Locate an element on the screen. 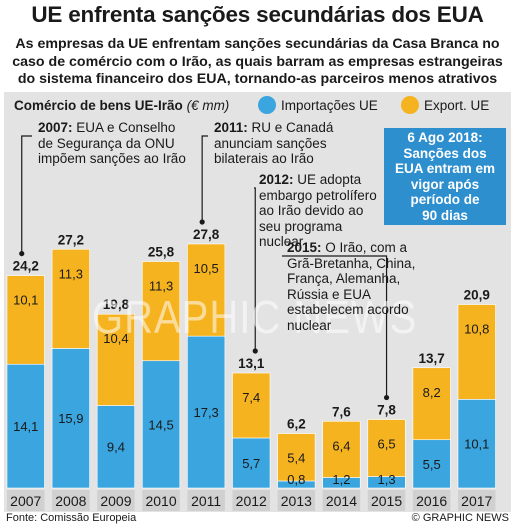 The width and height of the screenshot is (515, 528). label-imports-2011: 17,3 is located at coordinates (205, 412).